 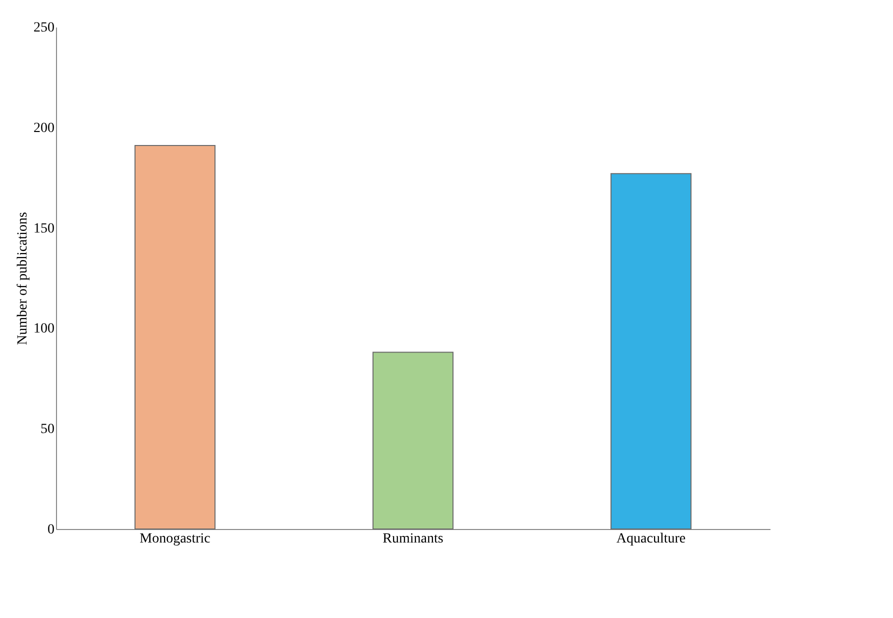 What do you see at coordinates (44, 128) in the screenshot?
I see `y-tick-label: 200` at bounding box center [44, 128].